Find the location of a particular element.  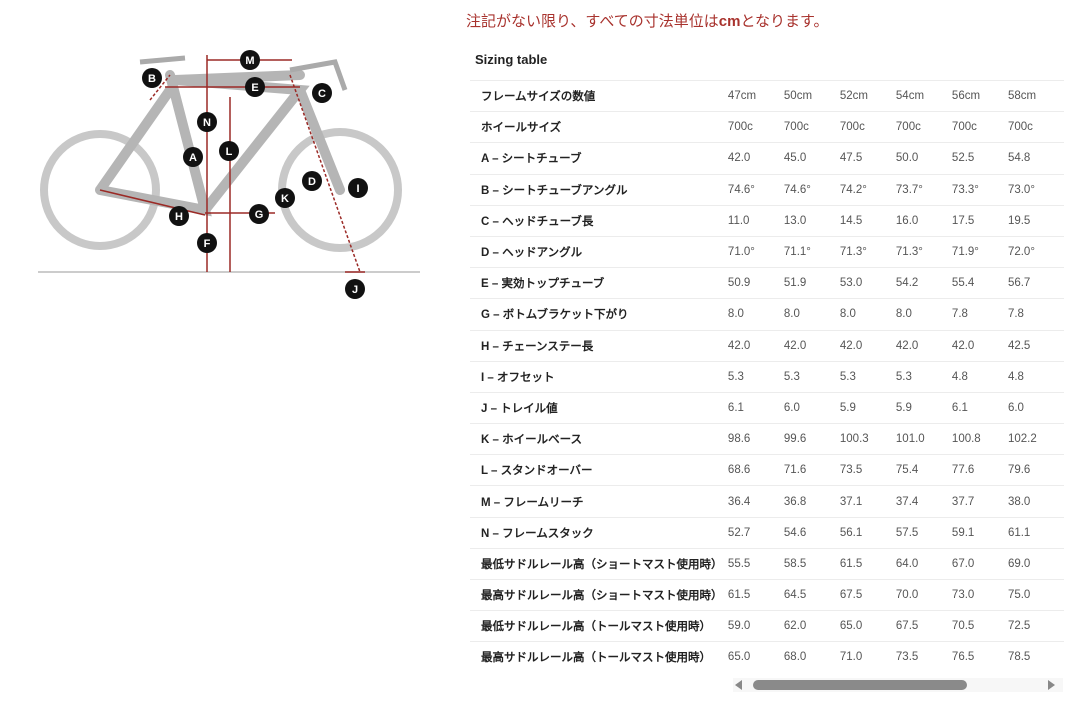

dimension-label: A is located at coordinates (193, 158).